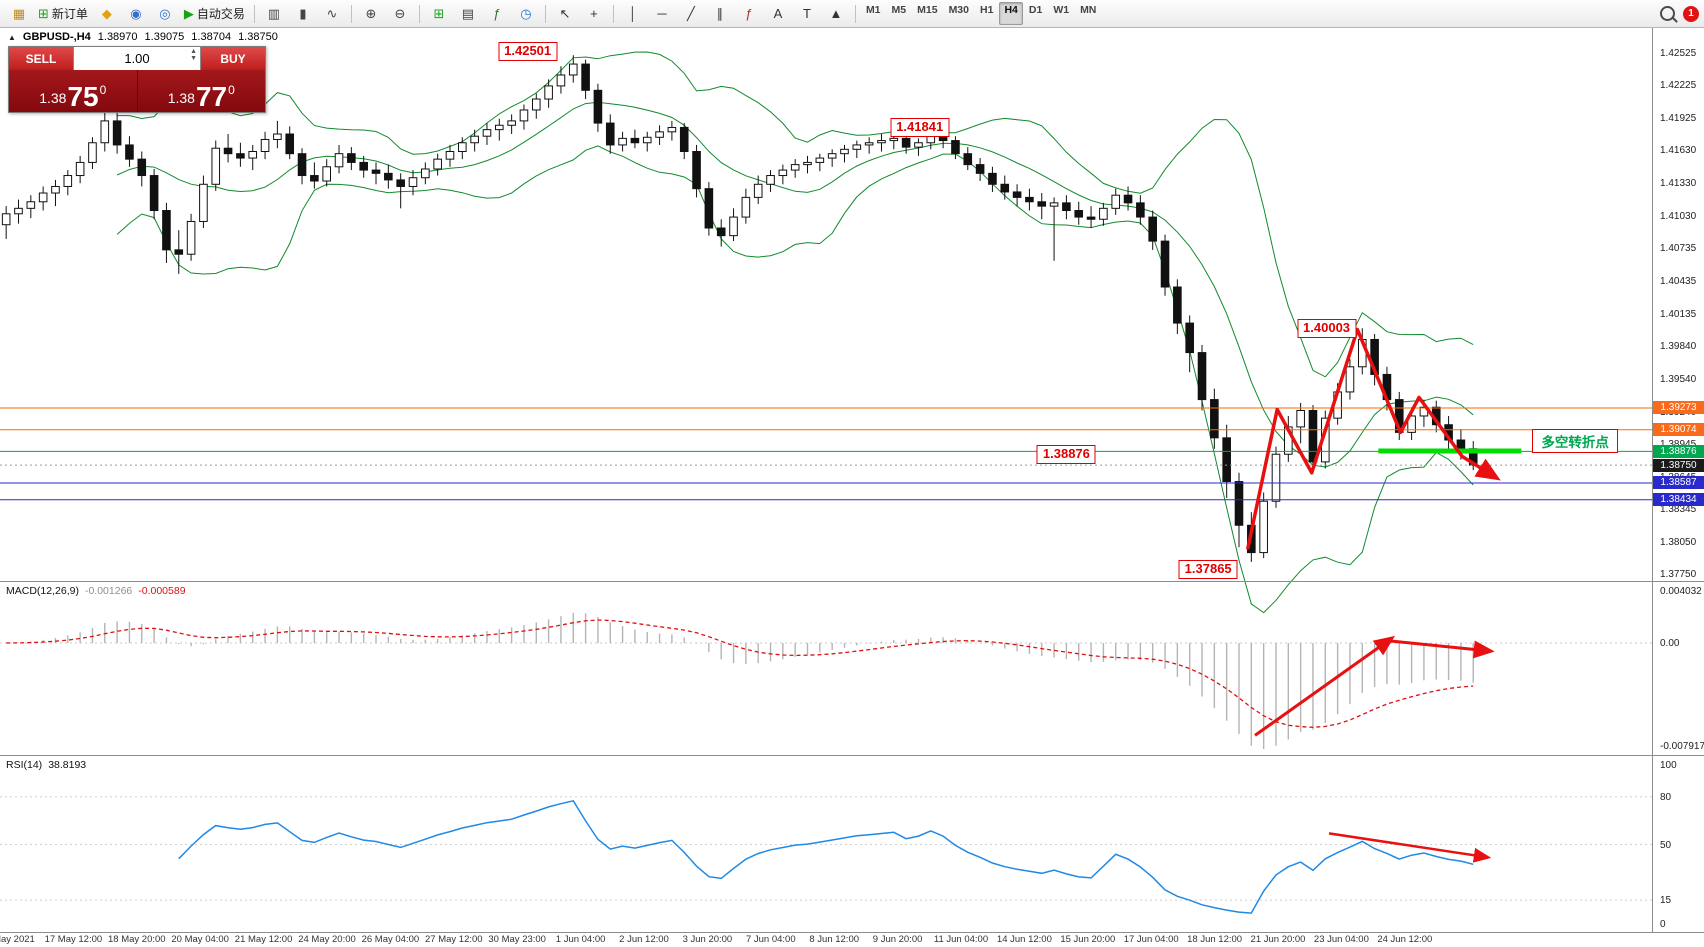 The width and height of the screenshot is (1704, 947). I want to click on profiles-icon: ▤, so click(468, 14).